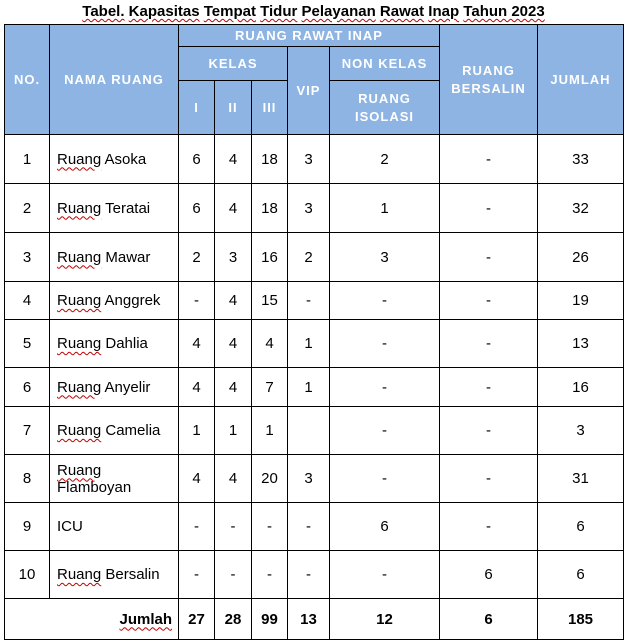  Describe the element at coordinates (580, 387) in the screenshot. I see `cell-jumlah: 16` at that location.